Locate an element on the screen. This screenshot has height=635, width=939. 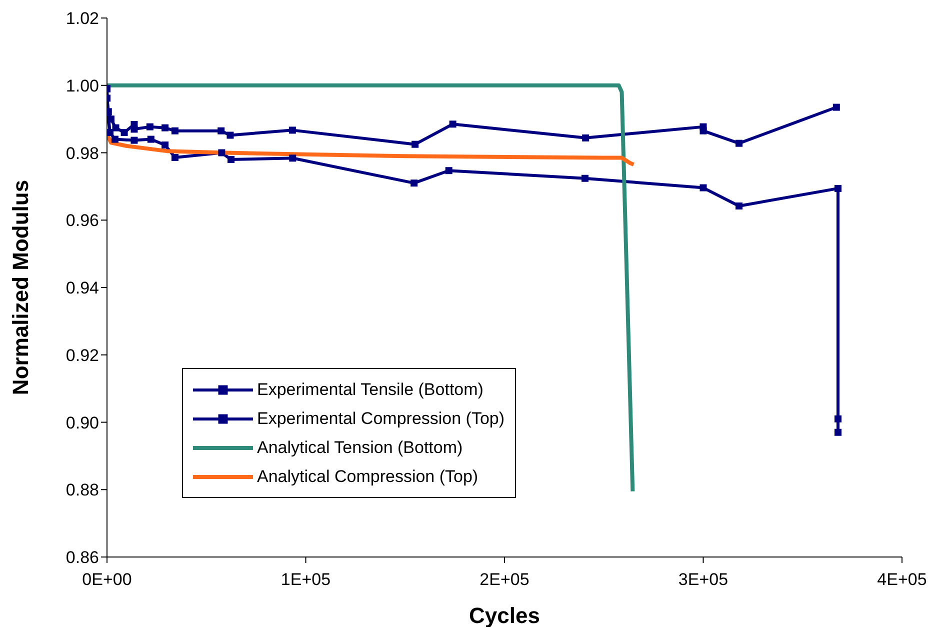
x-tick-label: 2E+05 is located at coordinates (505, 580).